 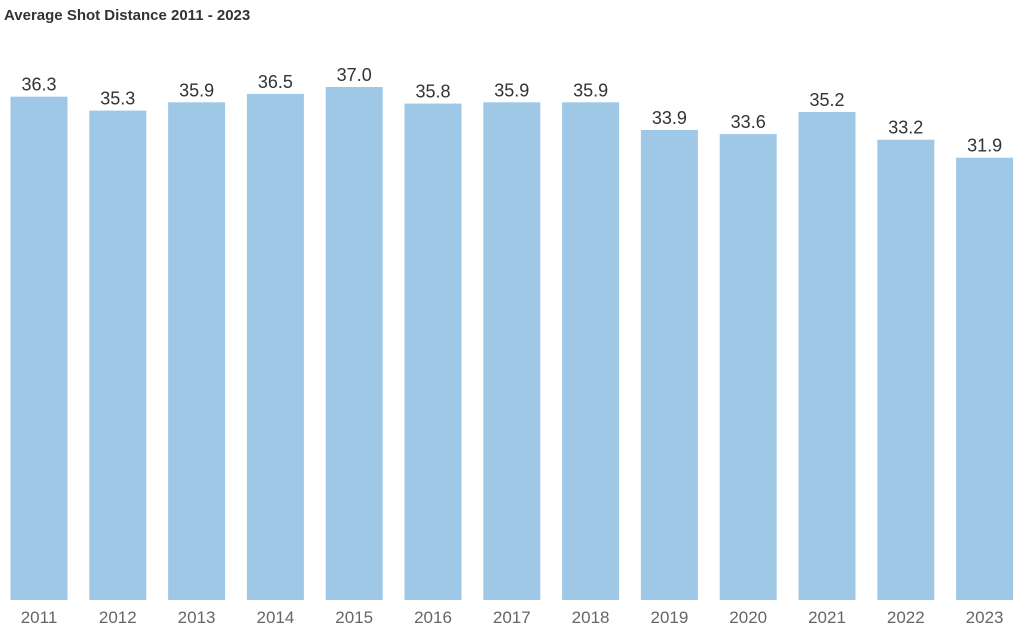 I want to click on bar-2012, so click(x=118, y=355).